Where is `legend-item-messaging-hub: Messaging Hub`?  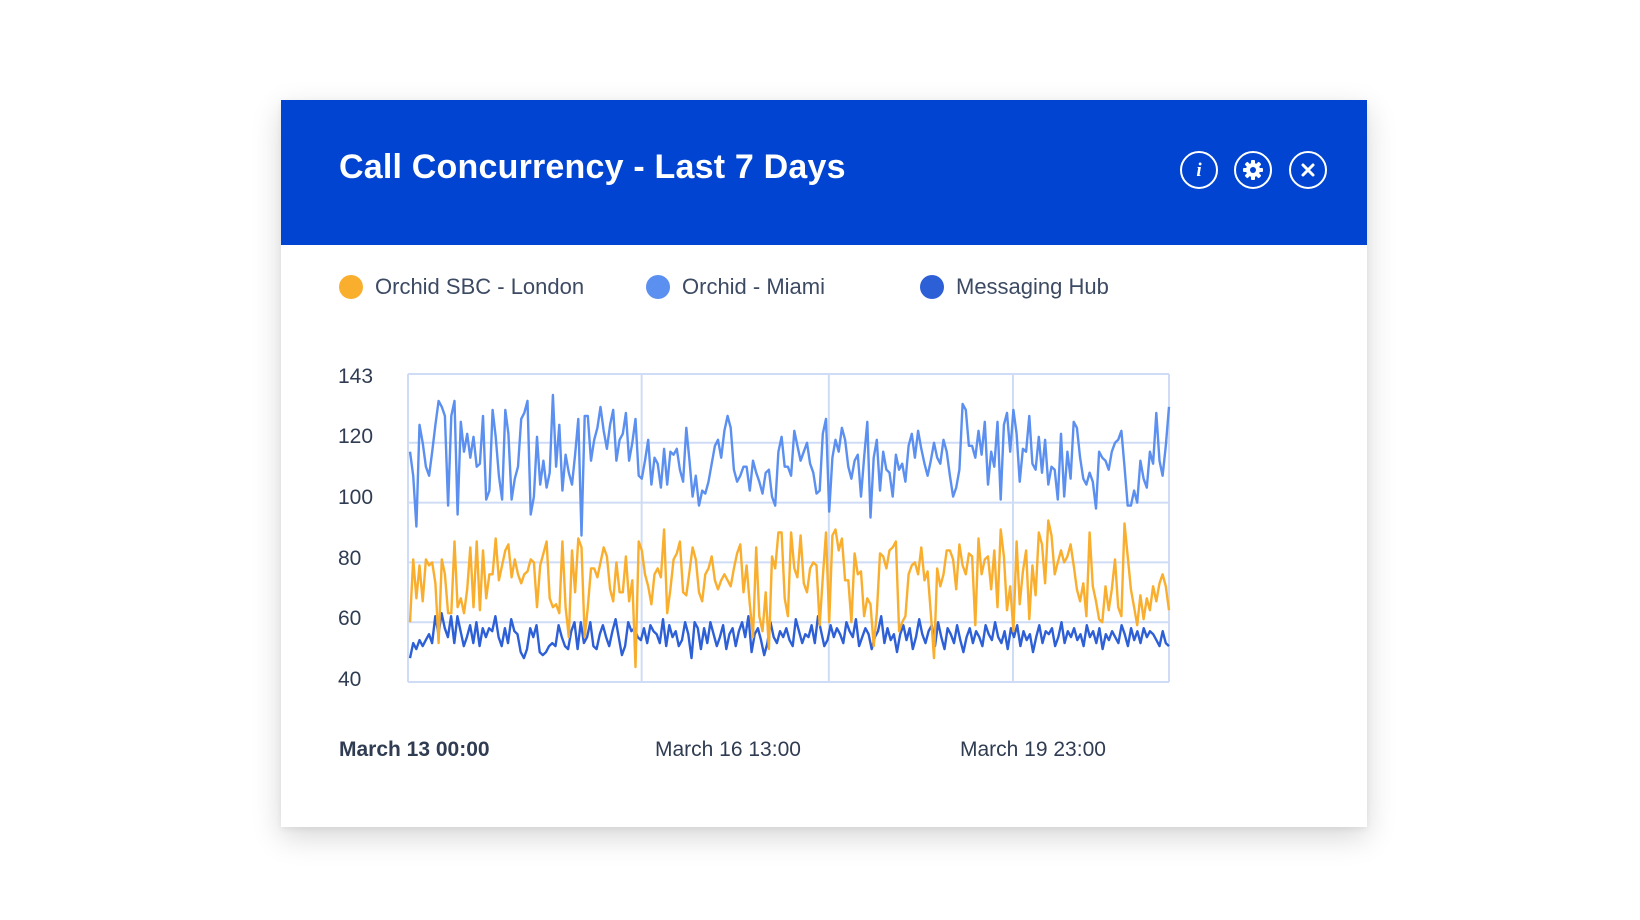 legend-item-messaging-hub: Messaging Hub is located at coordinates (1014, 287).